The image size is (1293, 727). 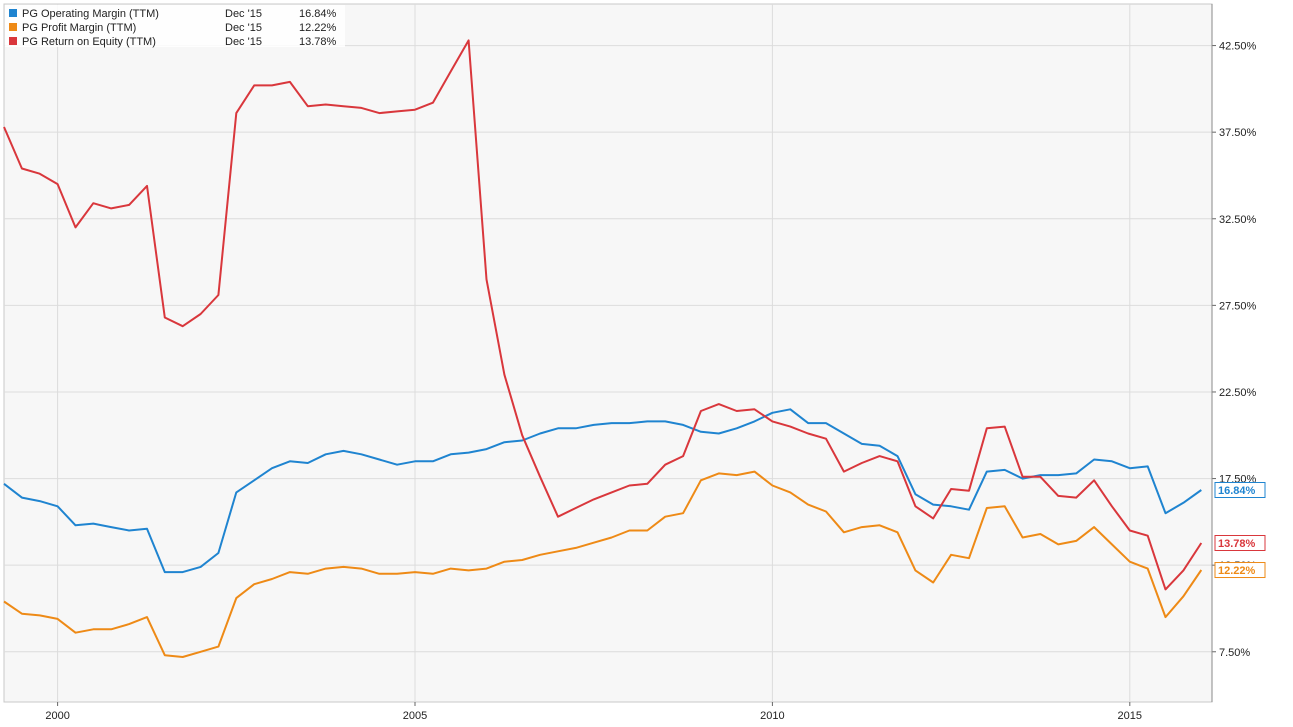 I want to click on legend-item-1: PG Profit Margin (TTM) Dec '15 12.22%, so click(x=173, y=28).